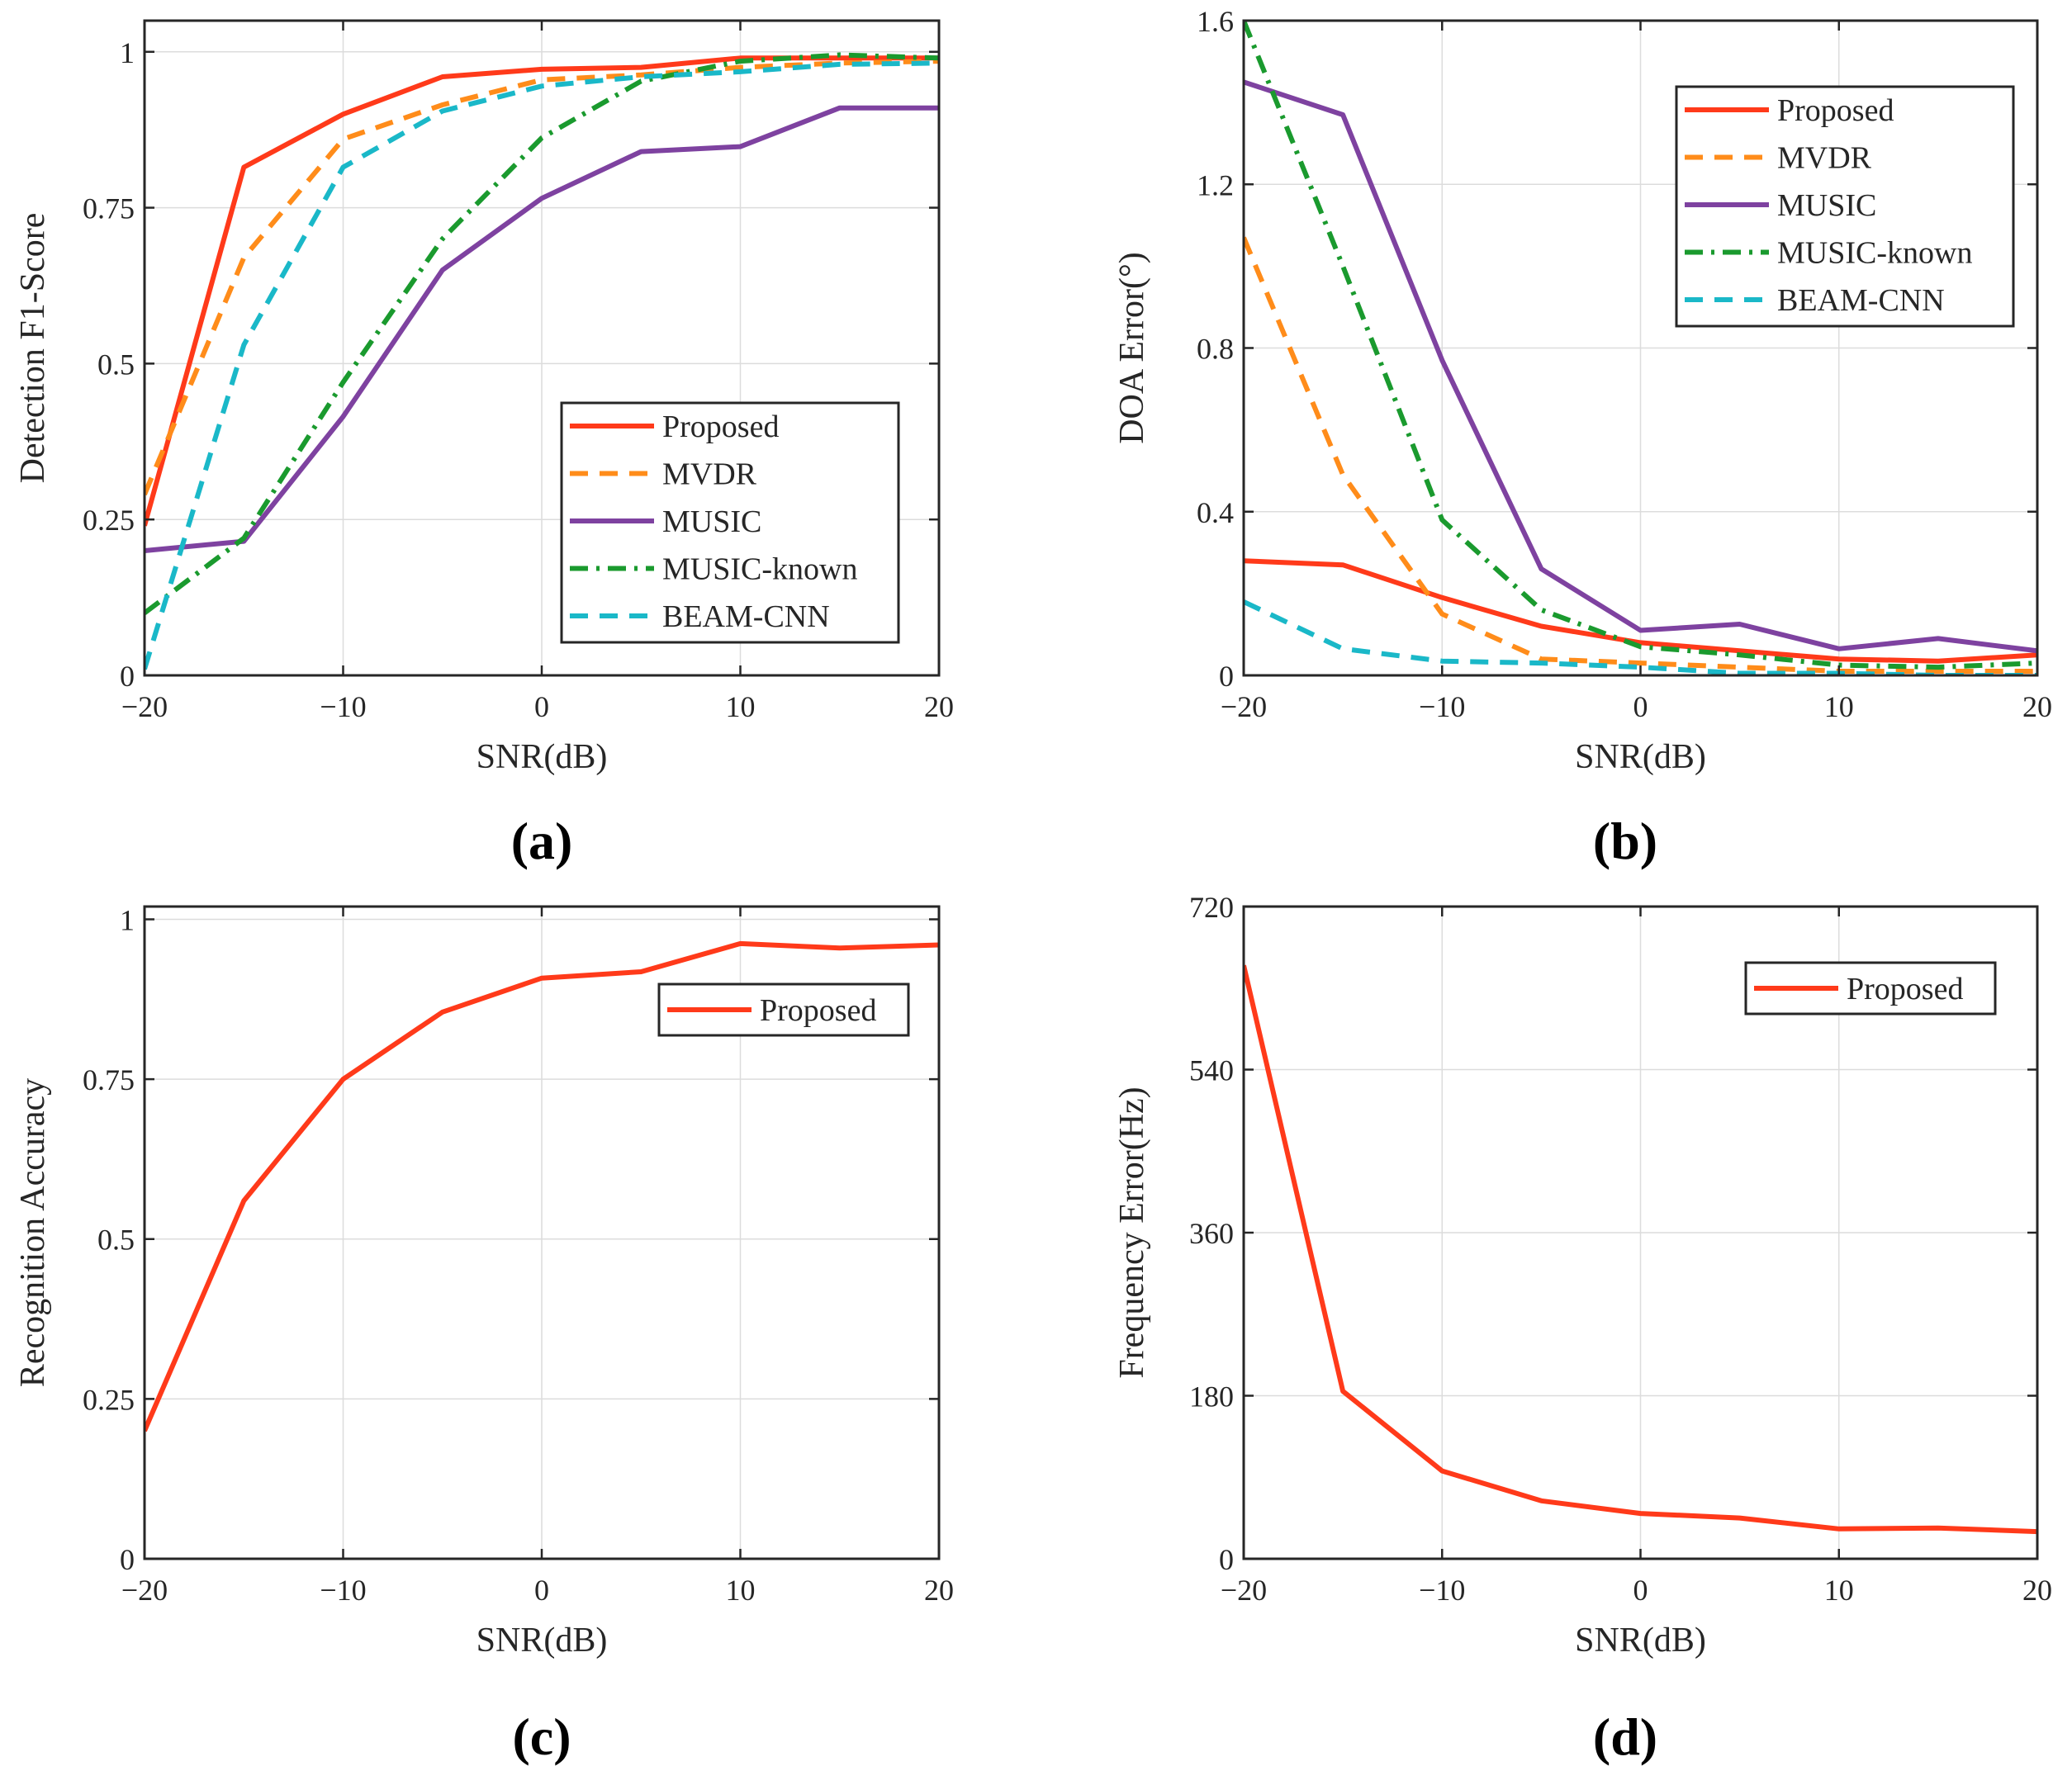  I want to click on y-tick-label: 540, so click(1211, 1070).